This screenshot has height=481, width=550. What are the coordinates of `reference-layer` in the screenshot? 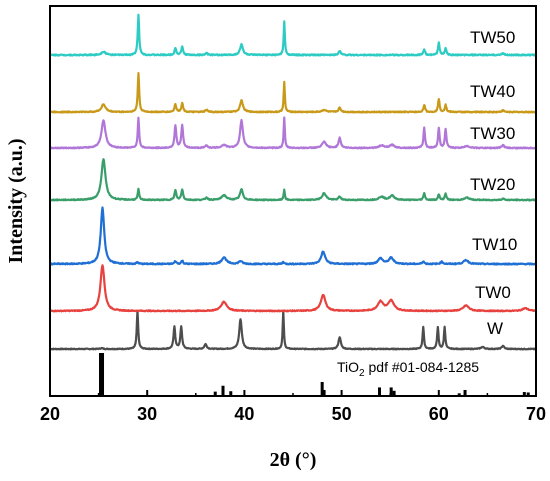 It's located at (314, 374).